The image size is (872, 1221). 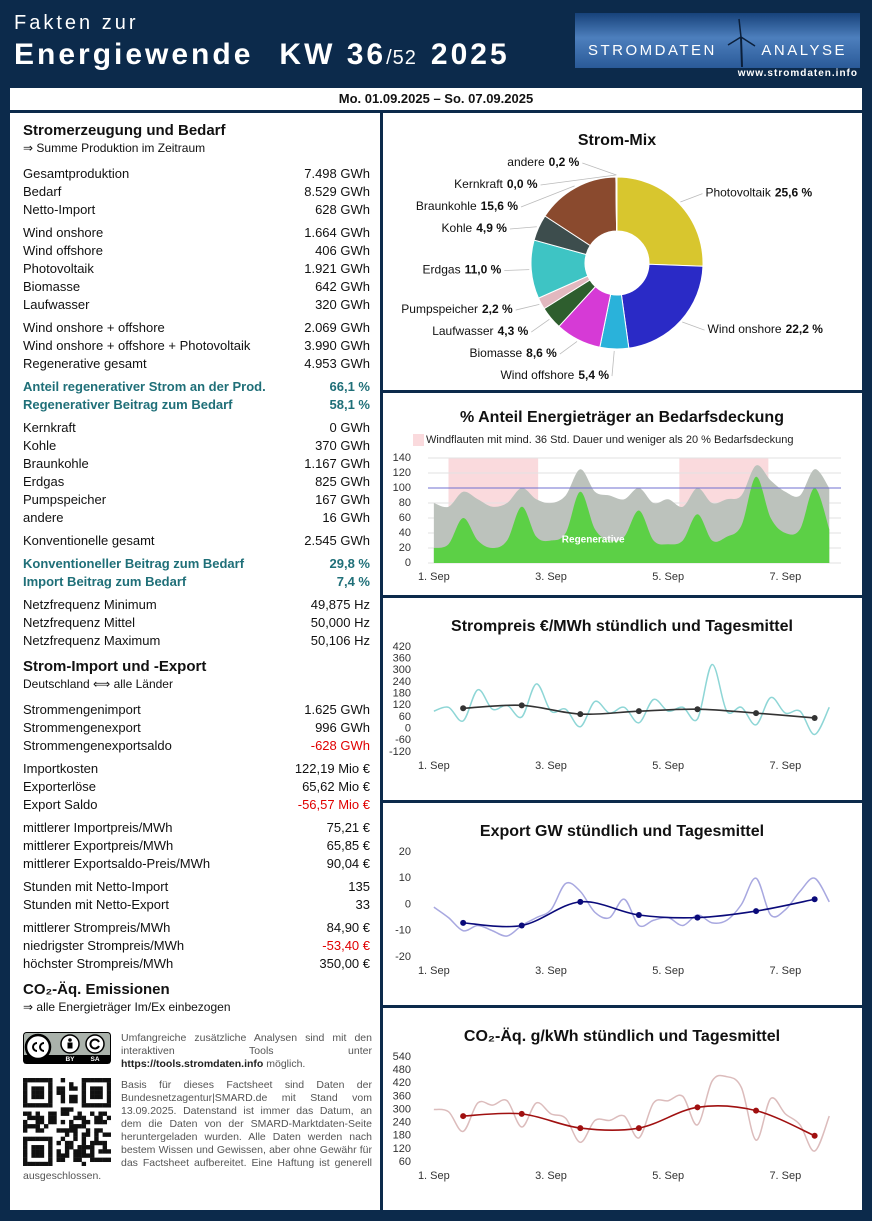 I want to click on y-tick-label: 420, so click(x=402, y=1083).